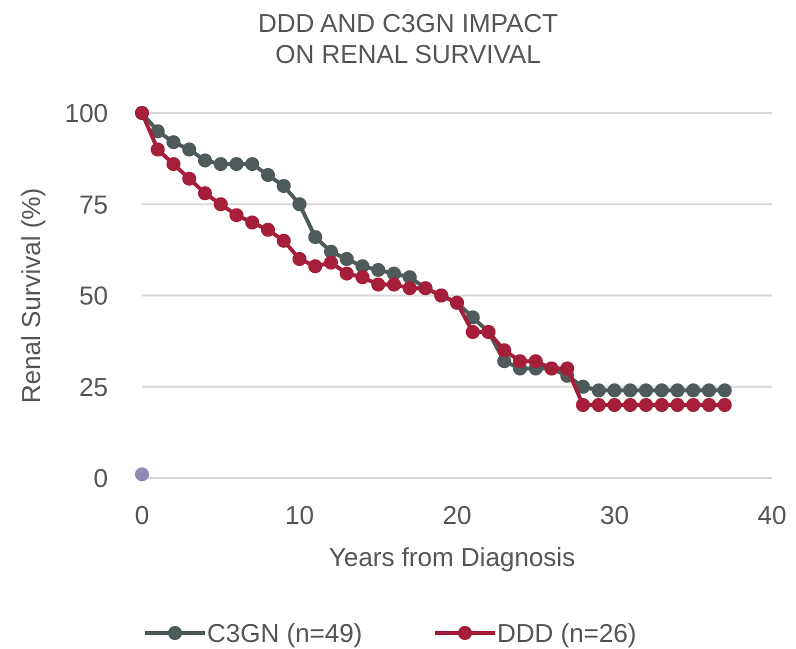  I want to click on y-tick-label: 100, so click(86, 113).